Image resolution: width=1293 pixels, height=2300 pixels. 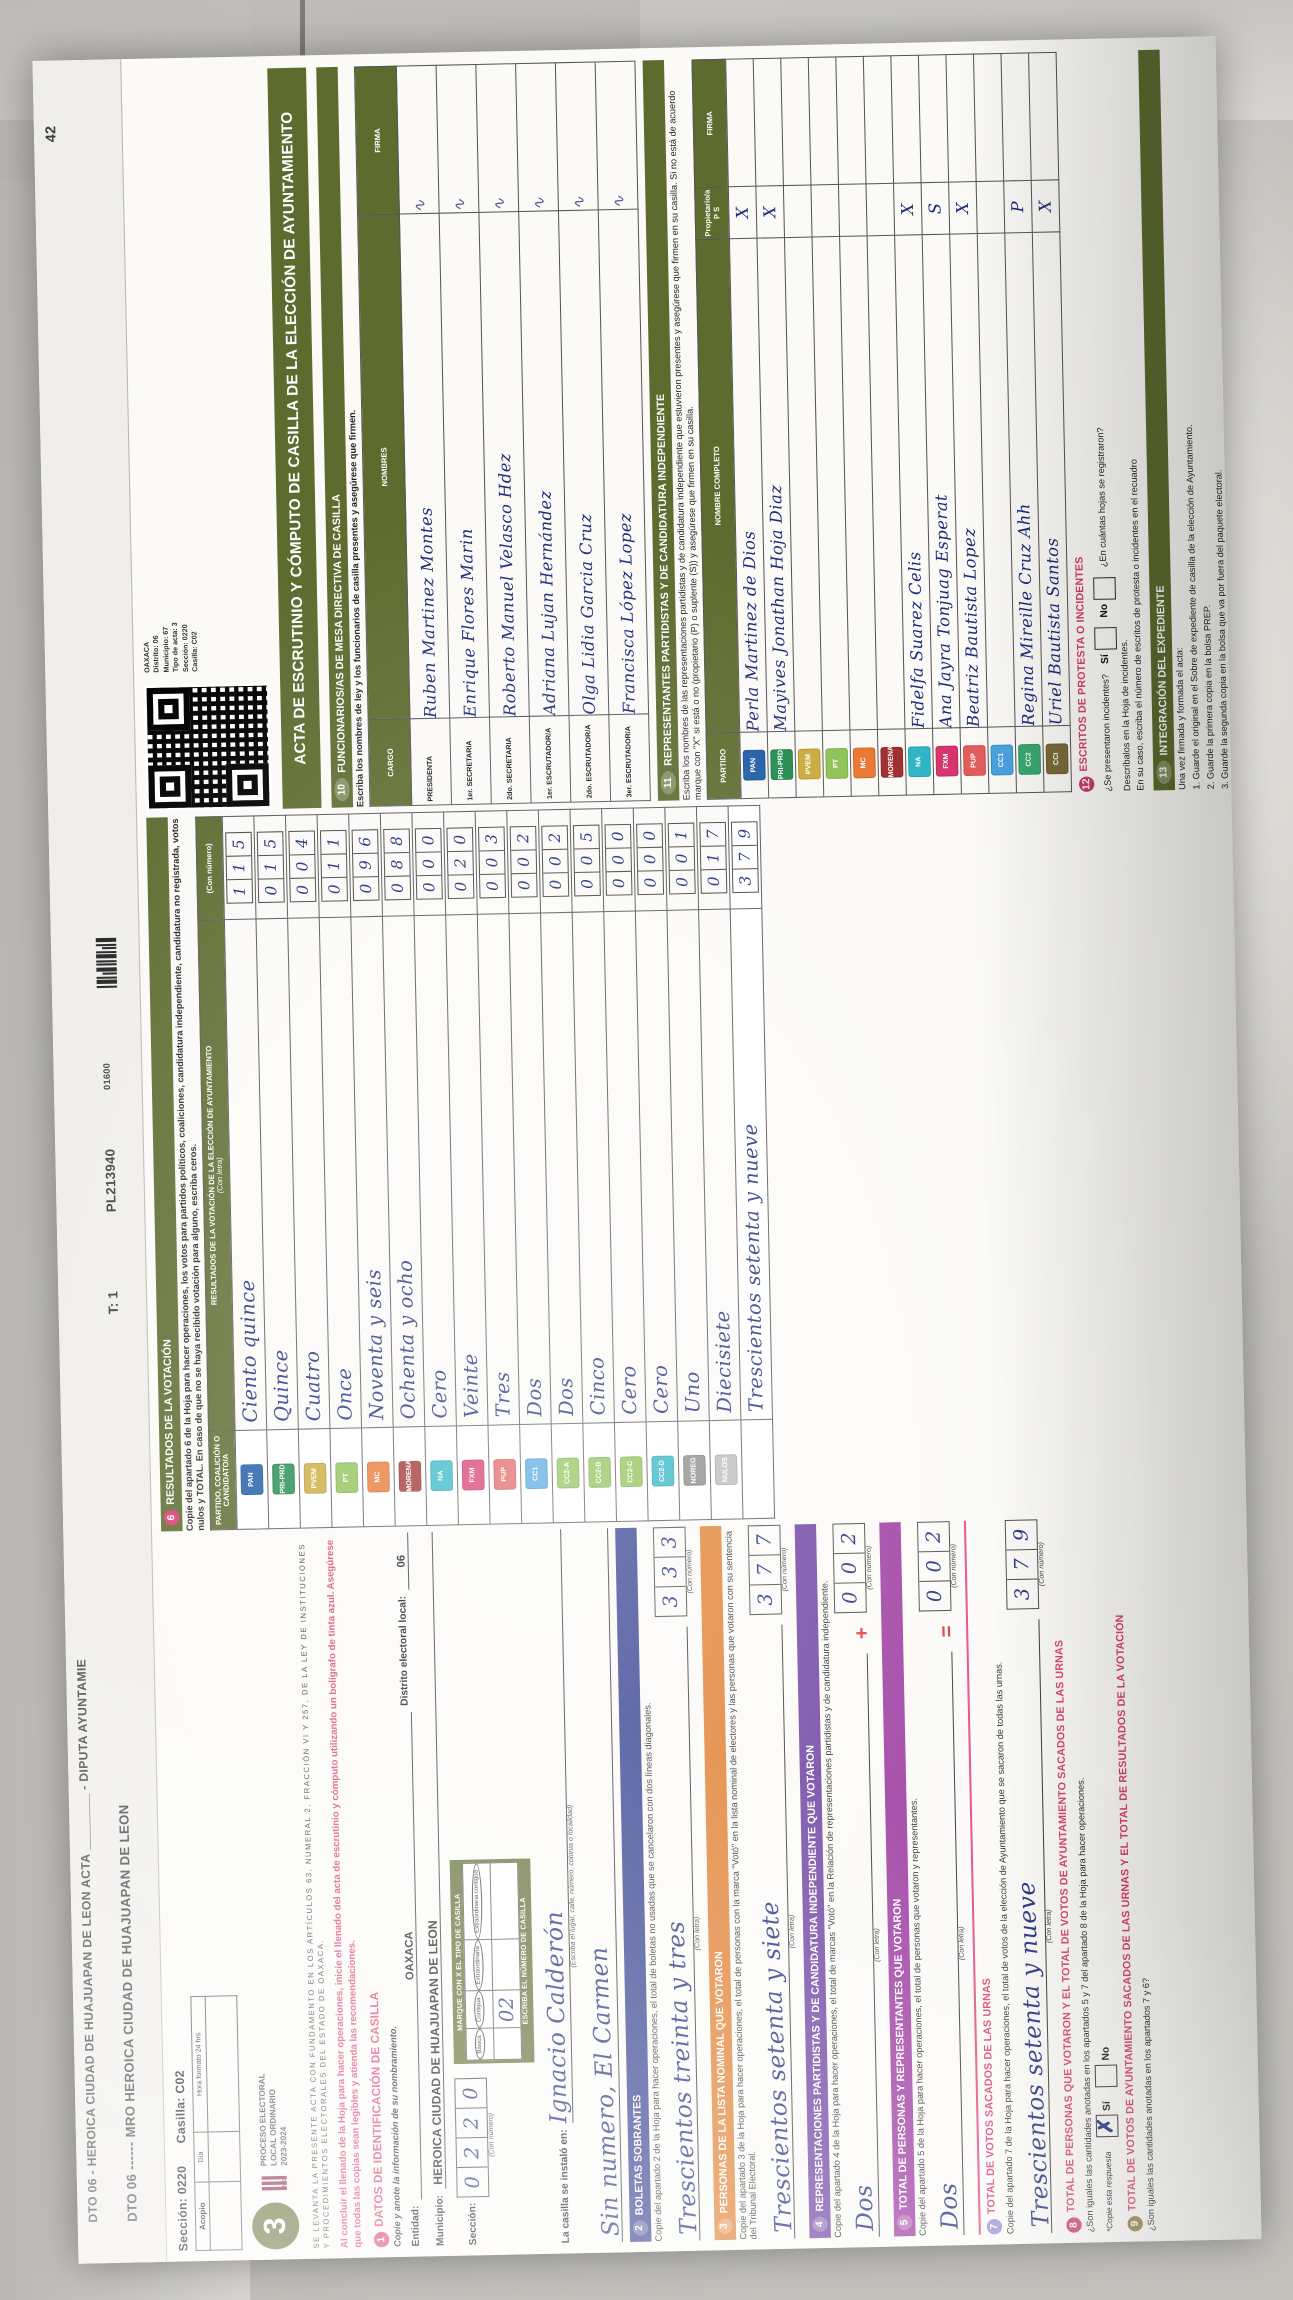 What do you see at coordinates (415, 2226) in the screenshot?
I see `entidad-label: Entidad:` at bounding box center [415, 2226].